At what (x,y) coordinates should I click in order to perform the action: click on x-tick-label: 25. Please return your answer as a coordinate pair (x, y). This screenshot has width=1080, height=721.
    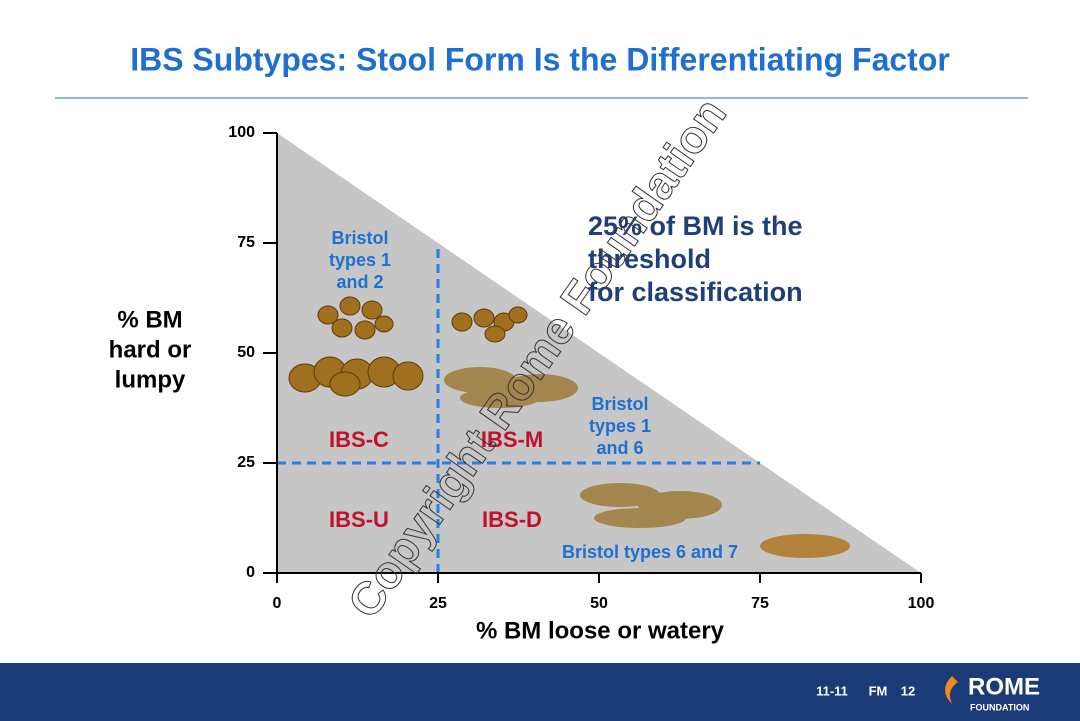
    Looking at the image, I should click on (438, 603).